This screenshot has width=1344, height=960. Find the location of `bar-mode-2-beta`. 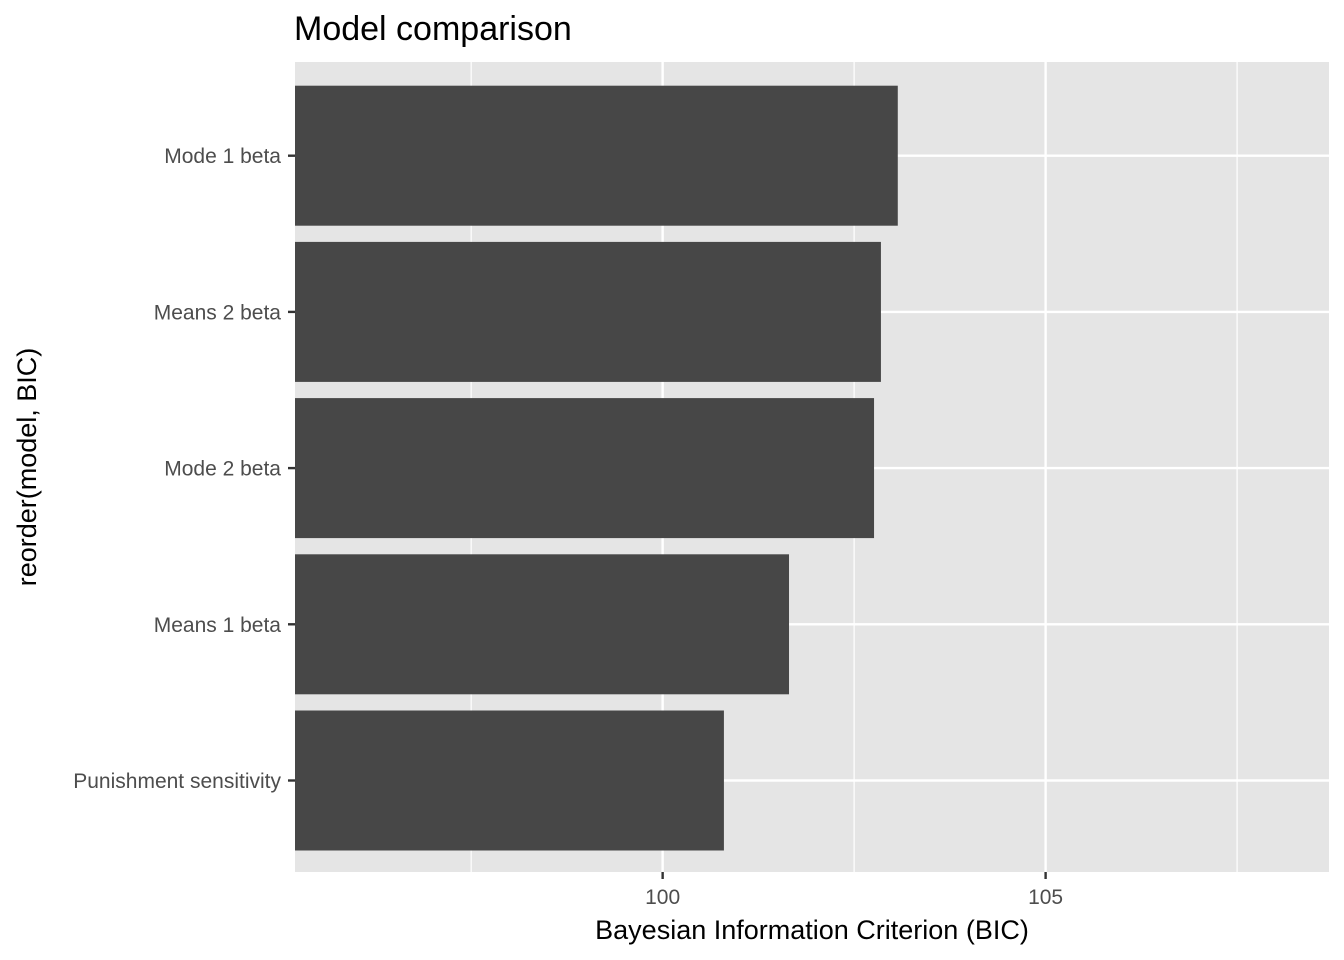

bar-mode-2-beta is located at coordinates (585, 468).